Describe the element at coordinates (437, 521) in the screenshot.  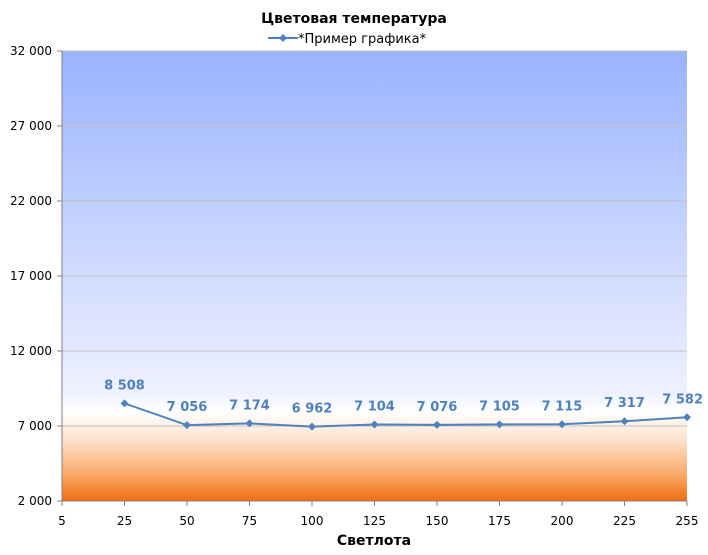
I see `x-tick-label: 150` at that location.